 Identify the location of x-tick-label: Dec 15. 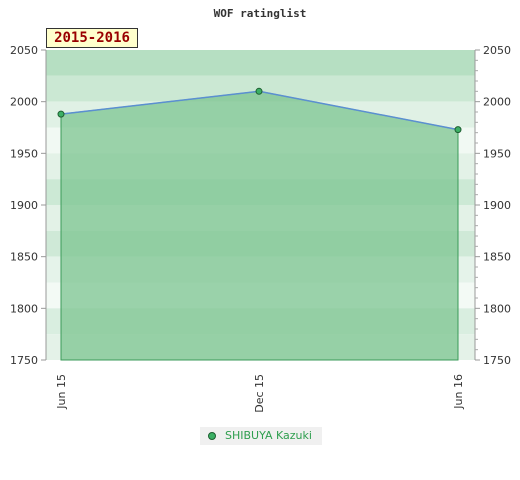
(259, 393).